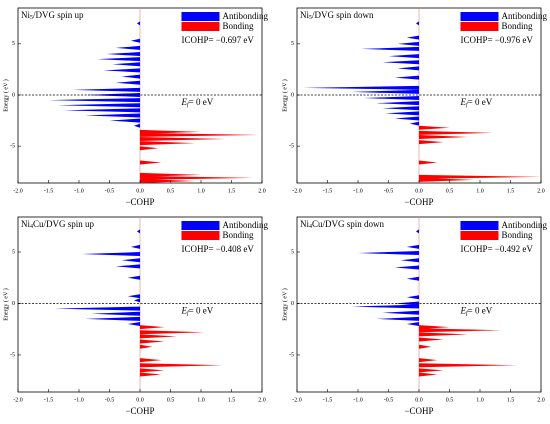 The height and width of the screenshot is (424, 550). I want to click on x-tick-label: 0.0, so click(140, 400).